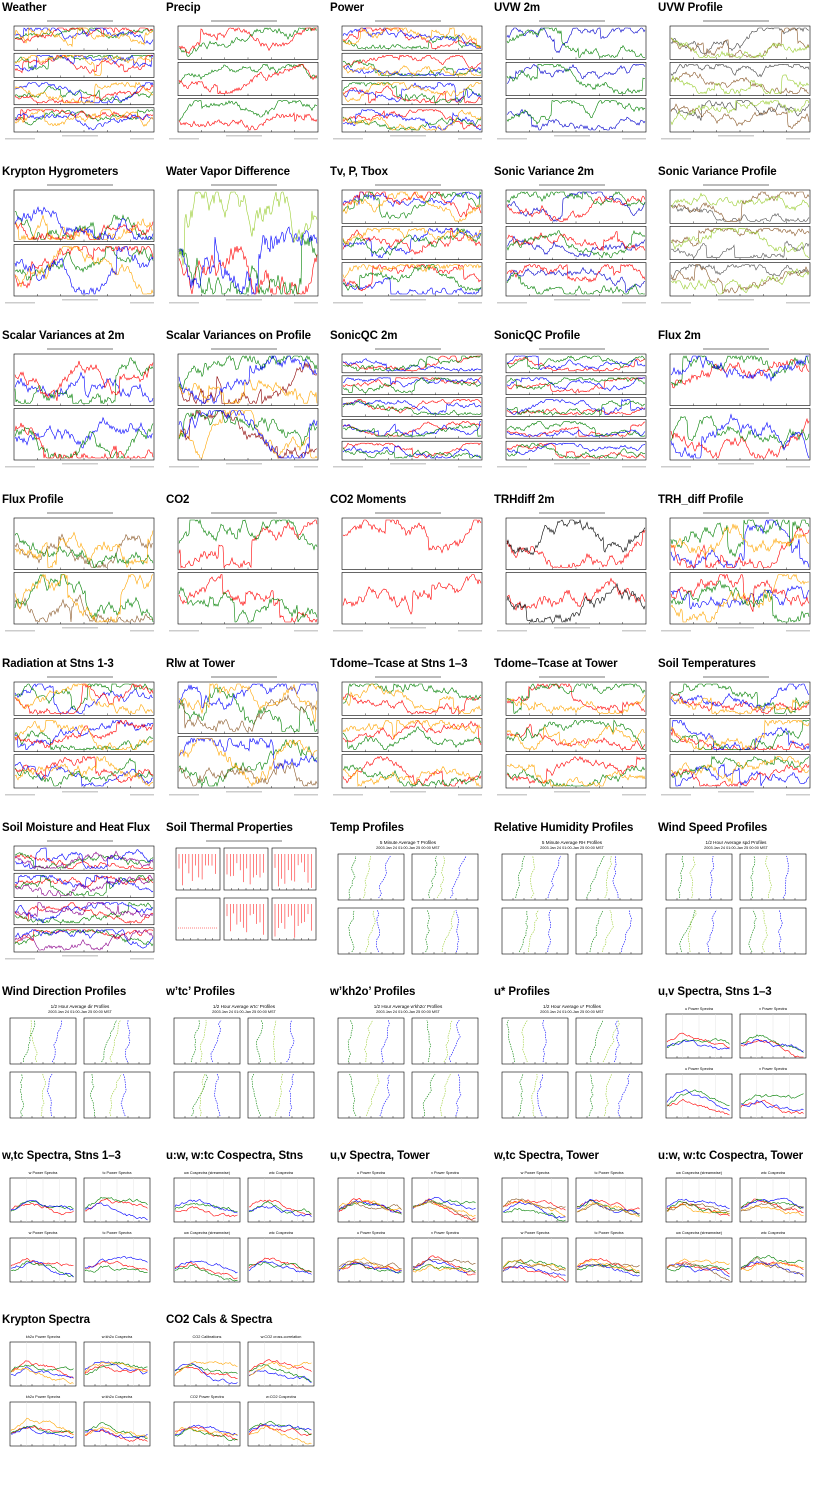 The width and height of the screenshot is (820, 1492). Describe the element at coordinates (63, 336) in the screenshot. I see `thumbnail-title: Scalar Variances at 2m` at that location.